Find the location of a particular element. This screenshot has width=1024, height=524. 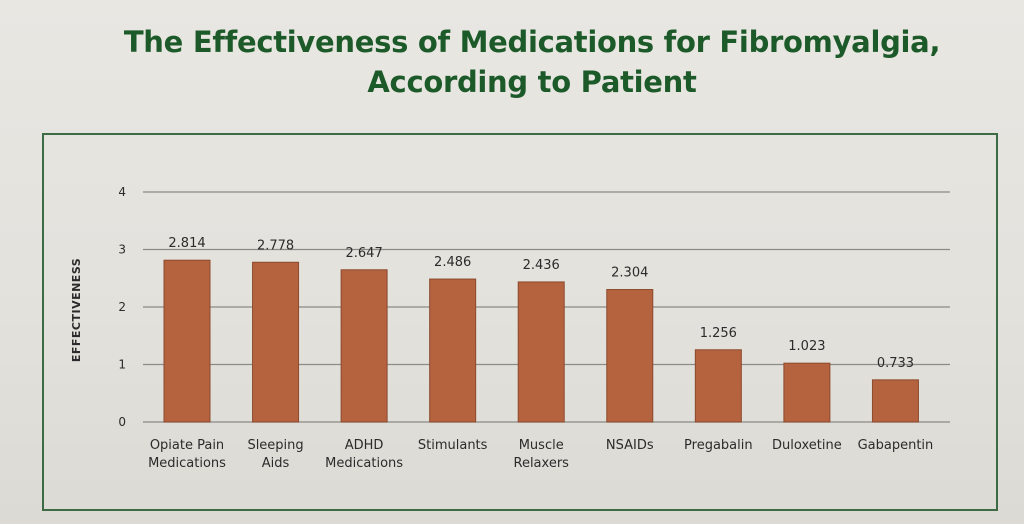

y-tick-label: 1 is located at coordinates (122, 365).